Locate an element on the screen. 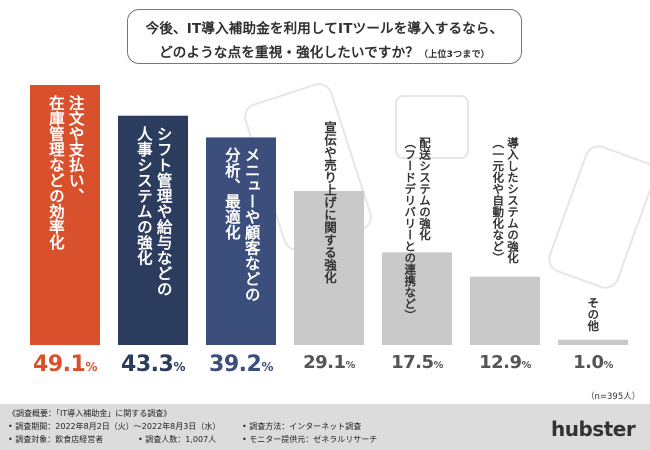 The width and height of the screenshot is (650, 450). value-number-3: 39.2 is located at coordinates (235, 364).